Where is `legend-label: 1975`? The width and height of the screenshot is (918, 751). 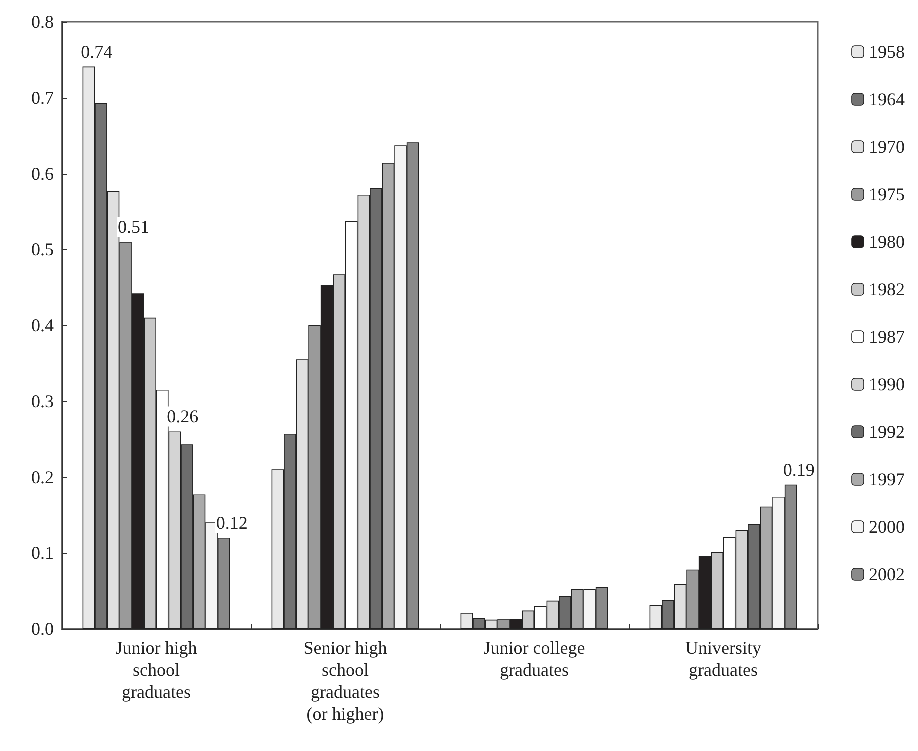
legend-label: 1975 is located at coordinates (887, 194).